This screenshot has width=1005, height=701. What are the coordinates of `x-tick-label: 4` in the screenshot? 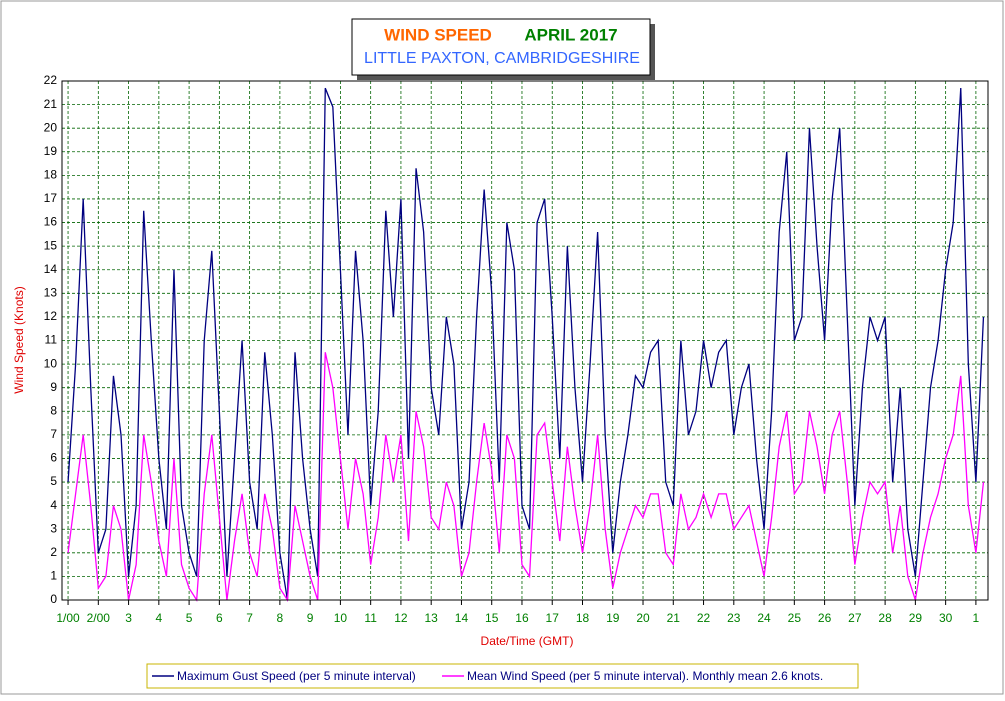 It's located at (158, 618).